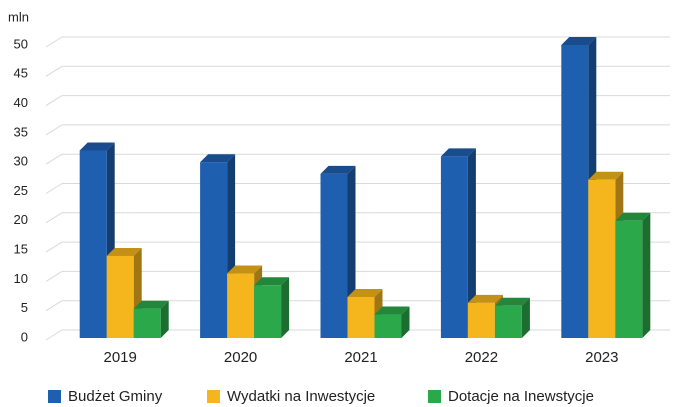 Image resolution: width=674 pixels, height=407 pixels. What do you see at coordinates (521, 396) in the screenshot?
I see `legend-label: Dotacje na Inewstycje` at bounding box center [521, 396].